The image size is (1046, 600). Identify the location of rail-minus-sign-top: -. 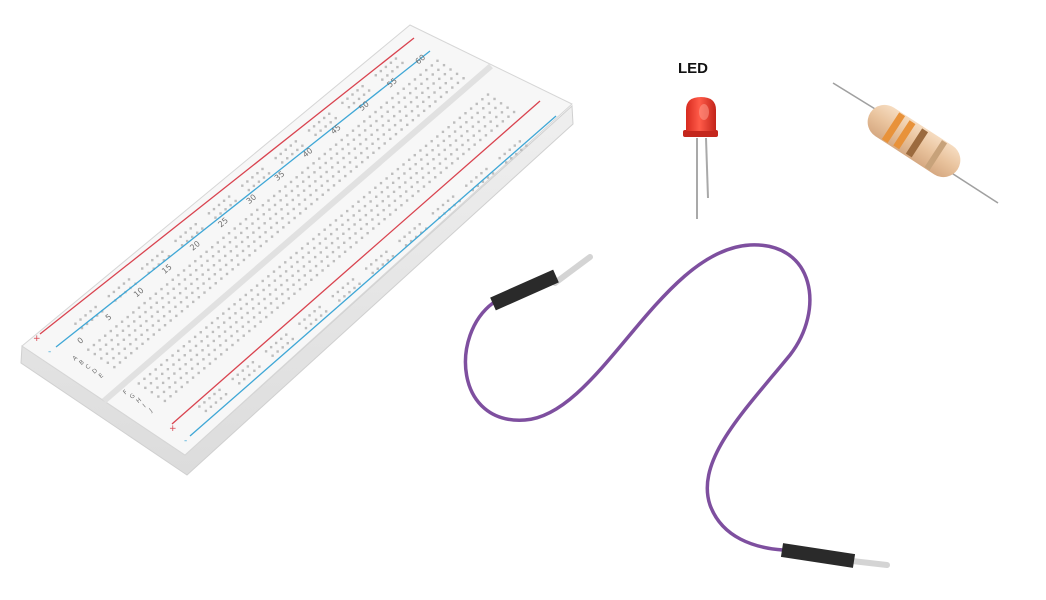
(49, 352).